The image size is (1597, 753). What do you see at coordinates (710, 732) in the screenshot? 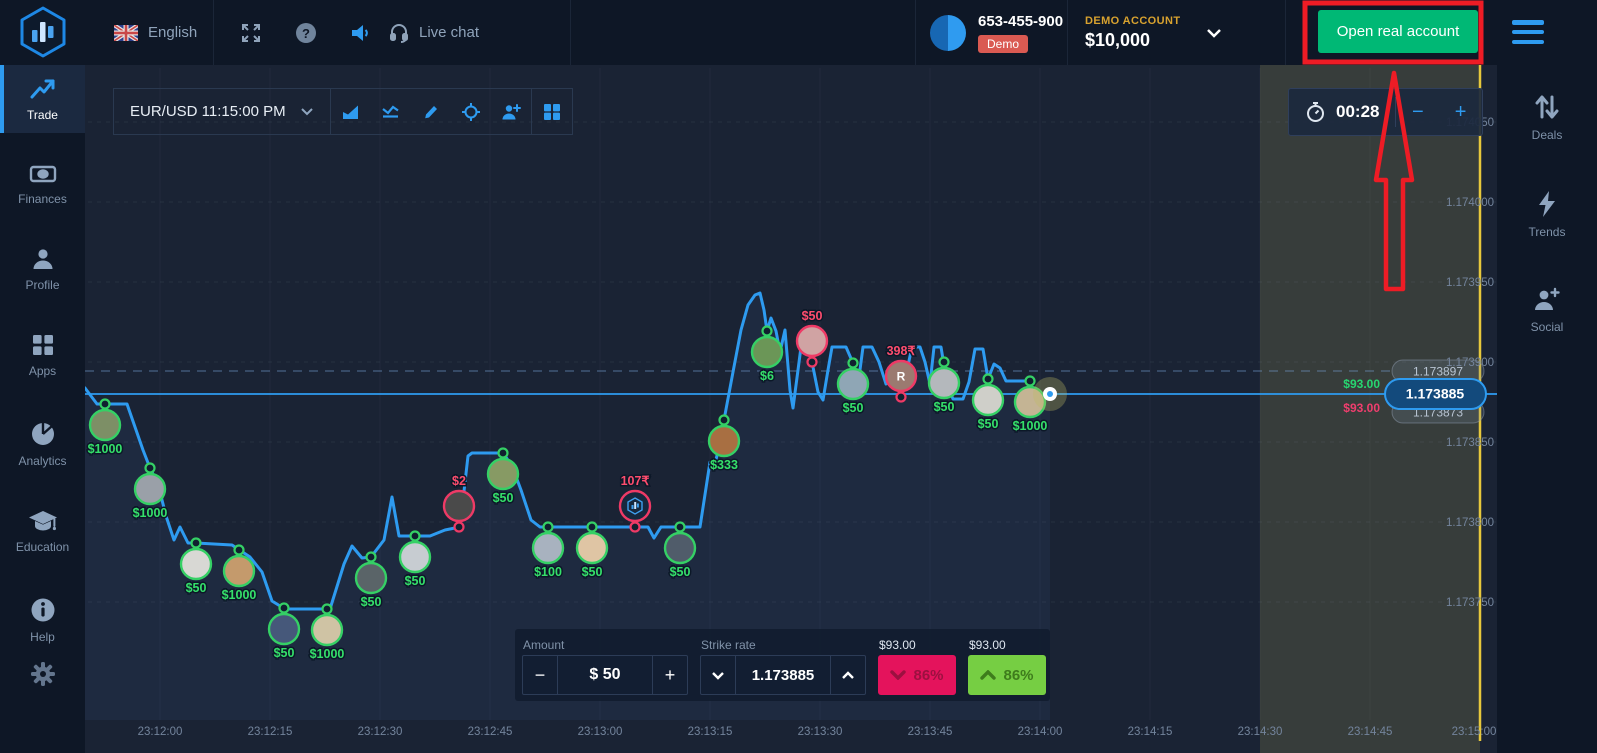
I see `time-axis-label: 23:13:15` at bounding box center [710, 732].